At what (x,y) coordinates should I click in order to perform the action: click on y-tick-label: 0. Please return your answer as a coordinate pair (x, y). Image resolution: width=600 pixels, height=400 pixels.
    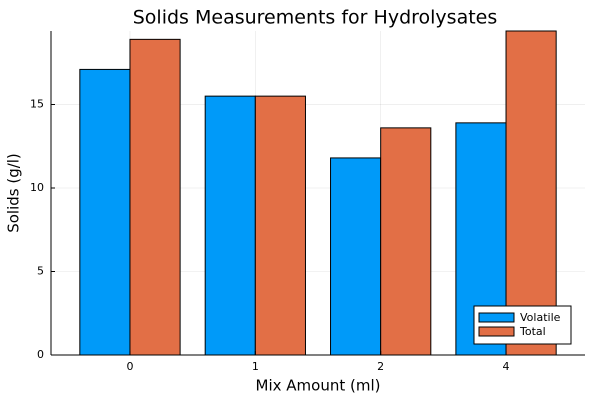
    Looking at the image, I should click on (40, 354).